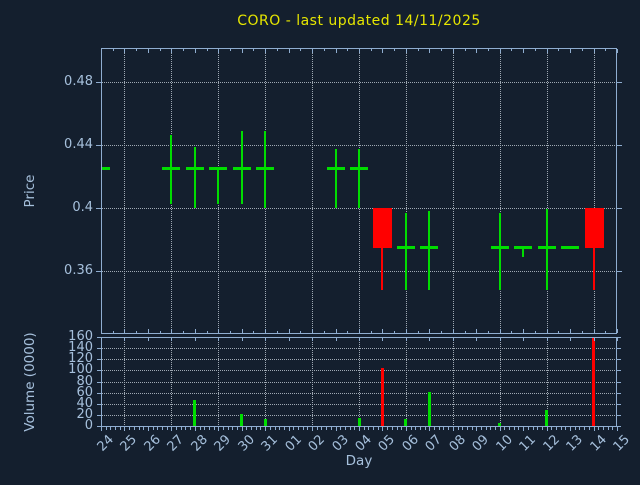 The image size is (640, 485). Describe the element at coordinates (84, 381) in the screenshot. I see `volume-tick-label: 80` at that location.